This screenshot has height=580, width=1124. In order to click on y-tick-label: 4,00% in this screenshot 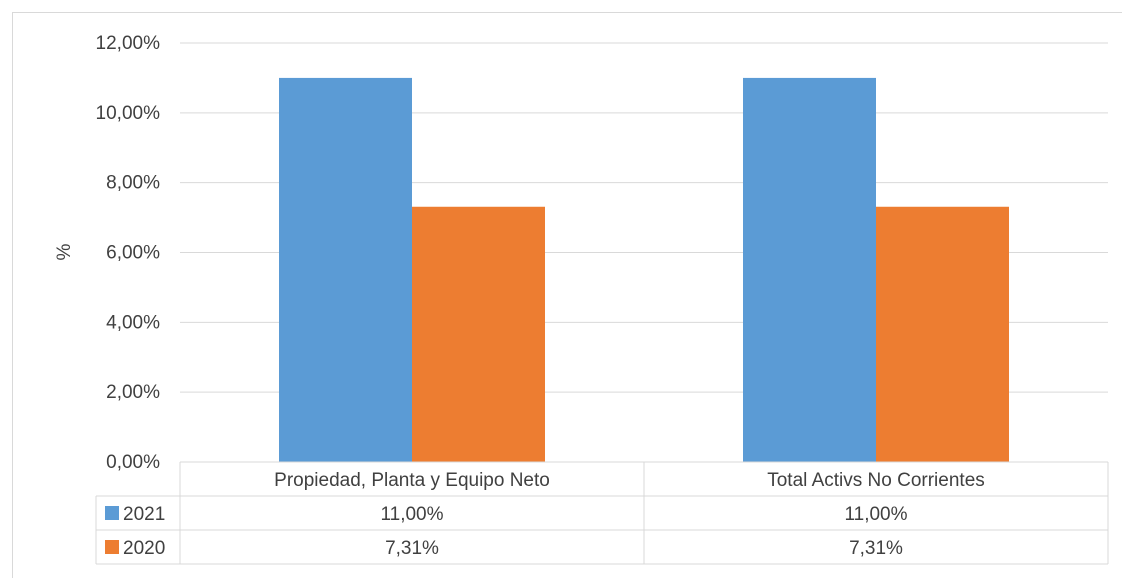, I will do `click(133, 322)`.